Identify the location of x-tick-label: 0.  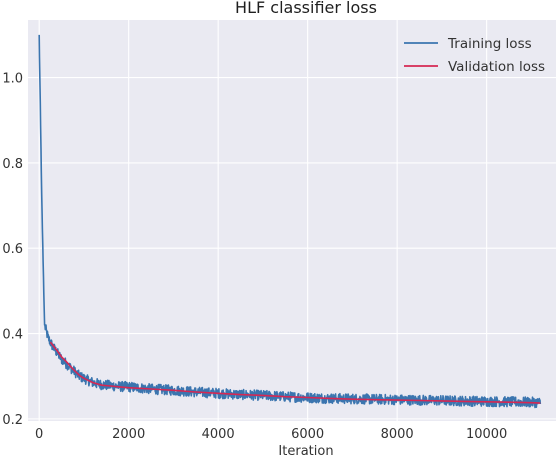
(39, 434).